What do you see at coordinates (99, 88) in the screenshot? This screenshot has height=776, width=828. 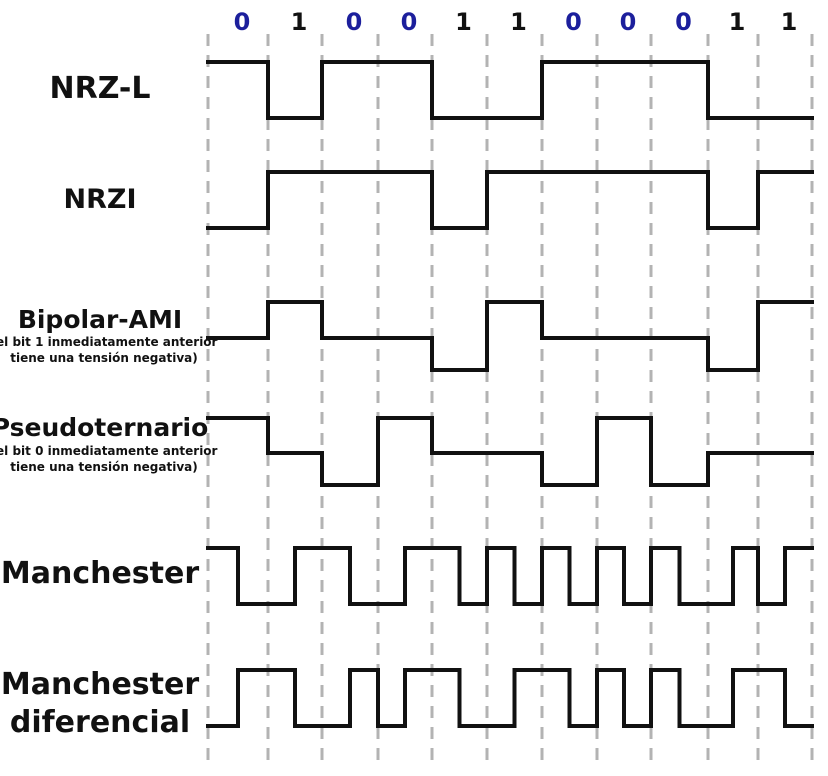 I see `encoding-title: NRZ-L` at bounding box center [99, 88].